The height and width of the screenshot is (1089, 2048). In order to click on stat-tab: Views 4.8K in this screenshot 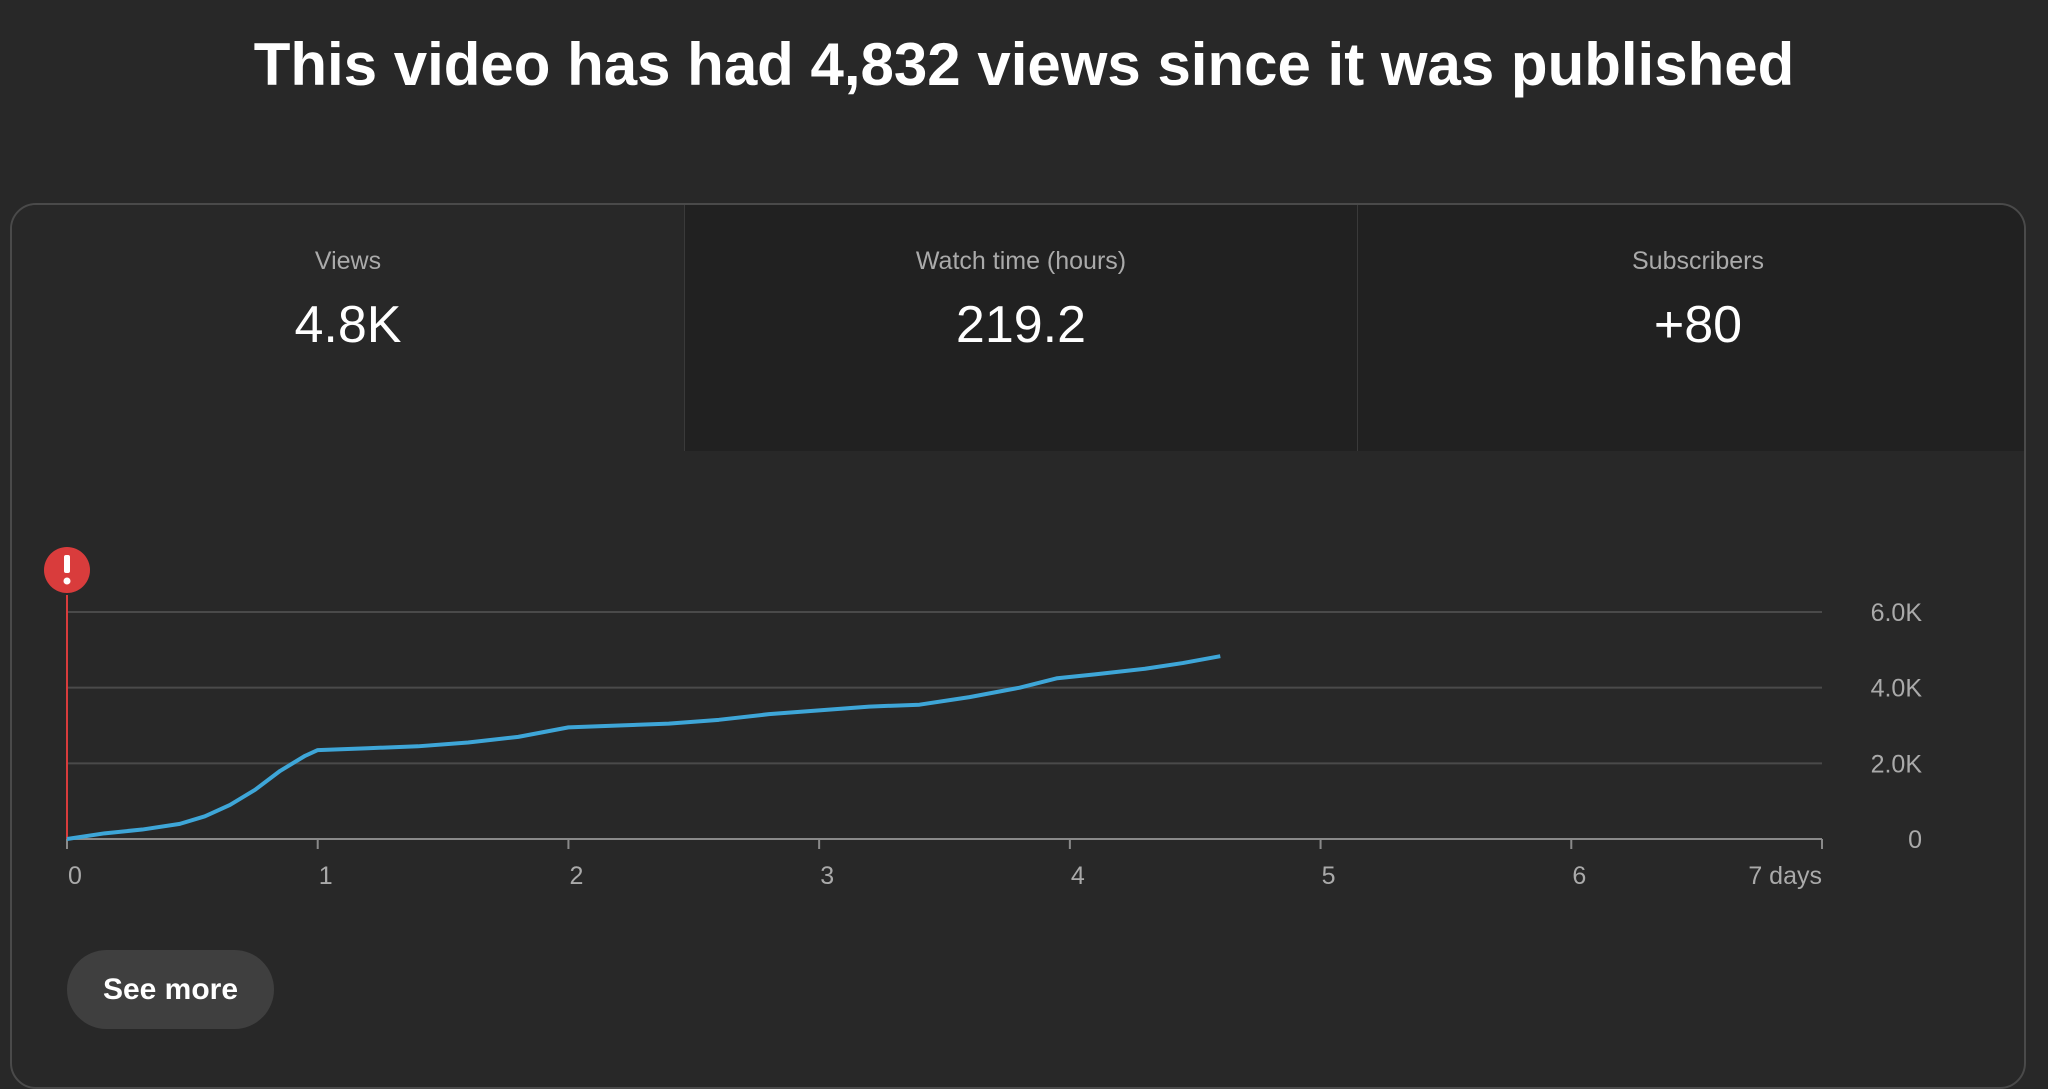, I will do `click(349, 328)`.